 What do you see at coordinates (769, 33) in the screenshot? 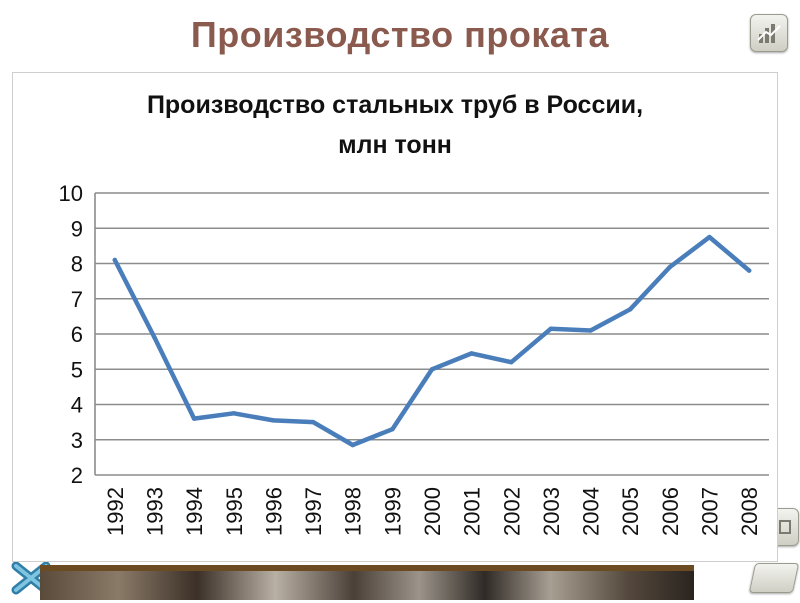
I see `chart-home-icon` at bounding box center [769, 33].